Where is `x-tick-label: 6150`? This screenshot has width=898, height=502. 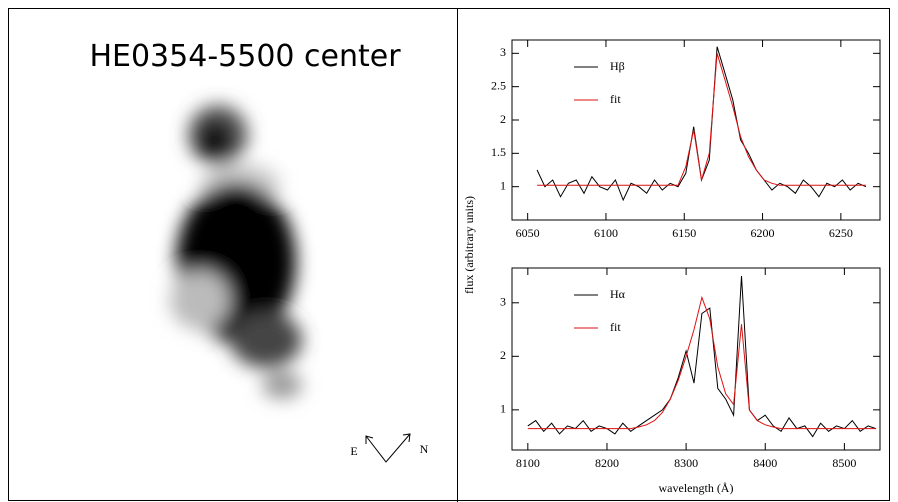
x-tick-label: 6150 is located at coordinates (684, 233).